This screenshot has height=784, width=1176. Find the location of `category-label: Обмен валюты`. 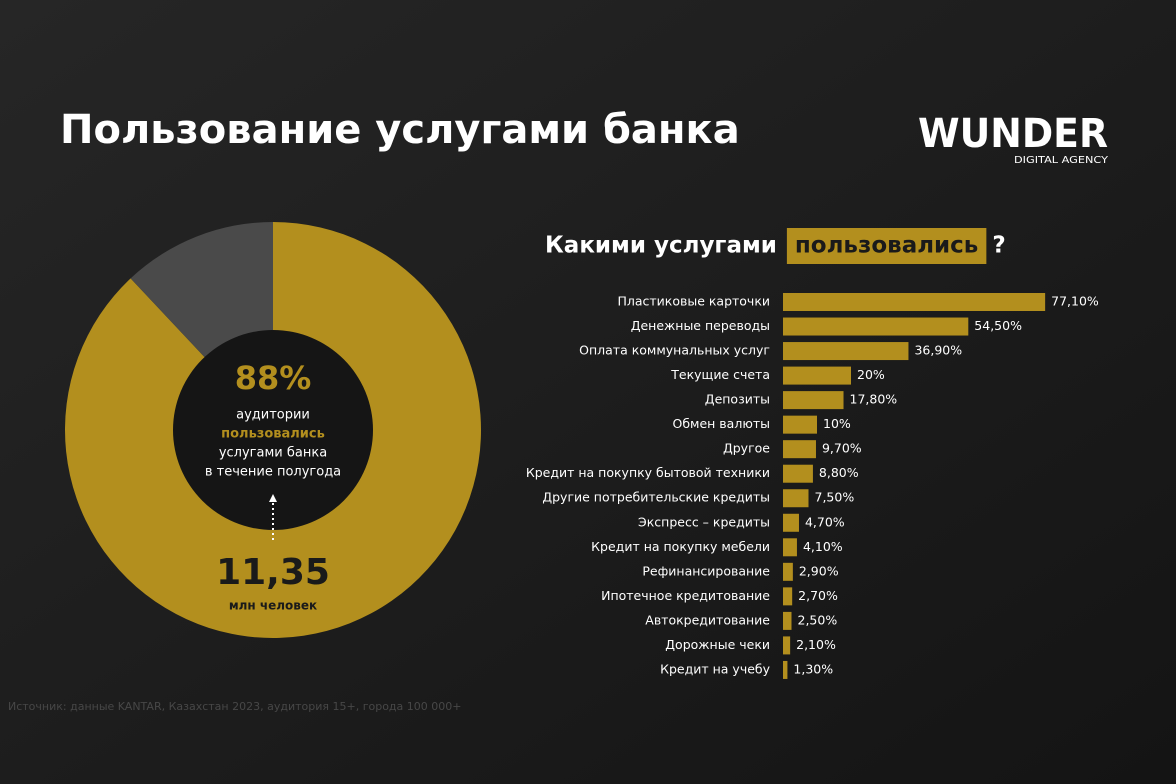

category-label: Обмен валюты is located at coordinates (721, 423).